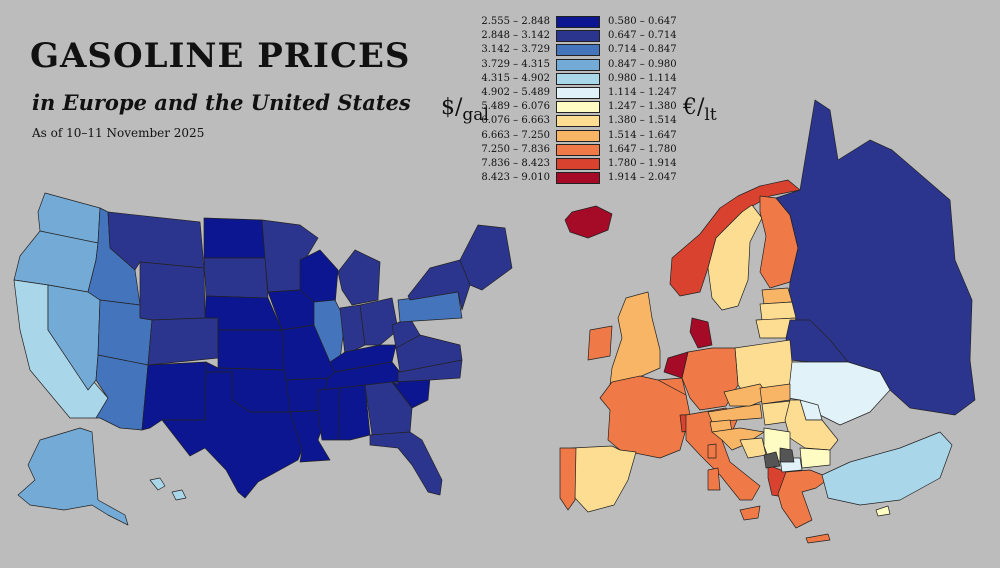 This screenshot has height=568, width=1000. I want to click on usd-unit-label: $/gal, so click(465, 110).